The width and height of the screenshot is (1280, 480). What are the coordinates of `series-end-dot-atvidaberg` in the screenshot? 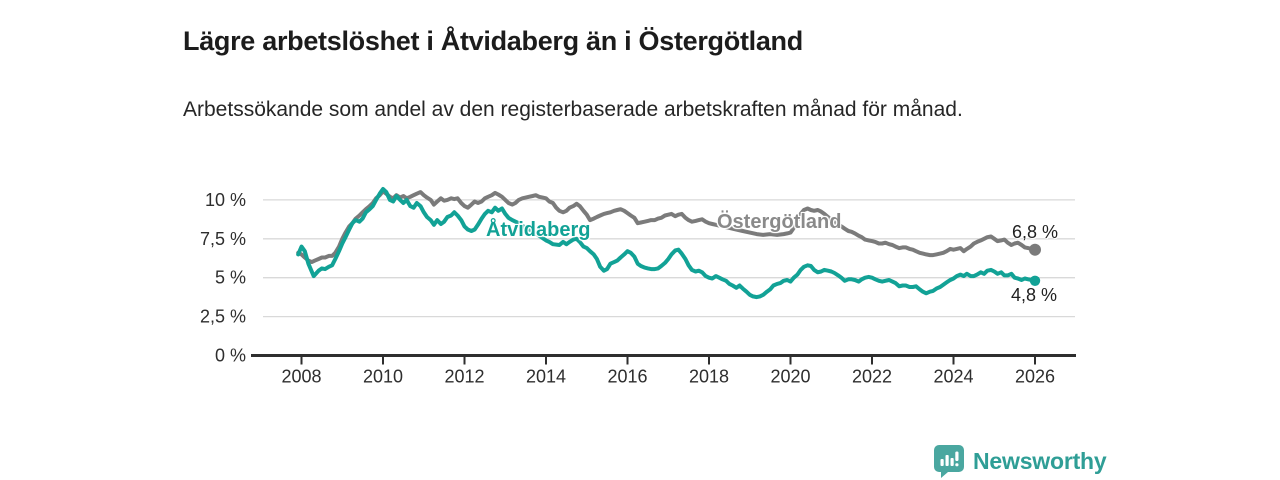 It's located at (1035, 281).